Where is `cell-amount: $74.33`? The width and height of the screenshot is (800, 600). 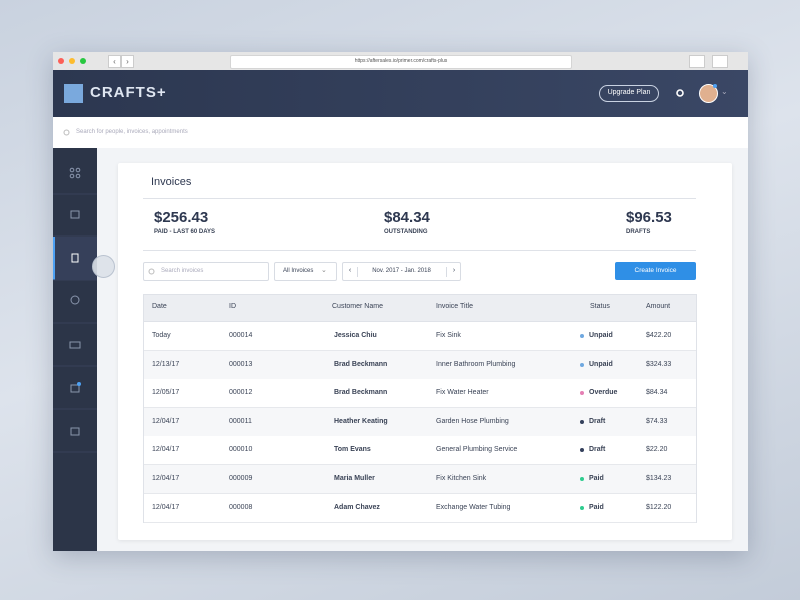
cell-amount: $74.33 is located at coordinates (657, 421).